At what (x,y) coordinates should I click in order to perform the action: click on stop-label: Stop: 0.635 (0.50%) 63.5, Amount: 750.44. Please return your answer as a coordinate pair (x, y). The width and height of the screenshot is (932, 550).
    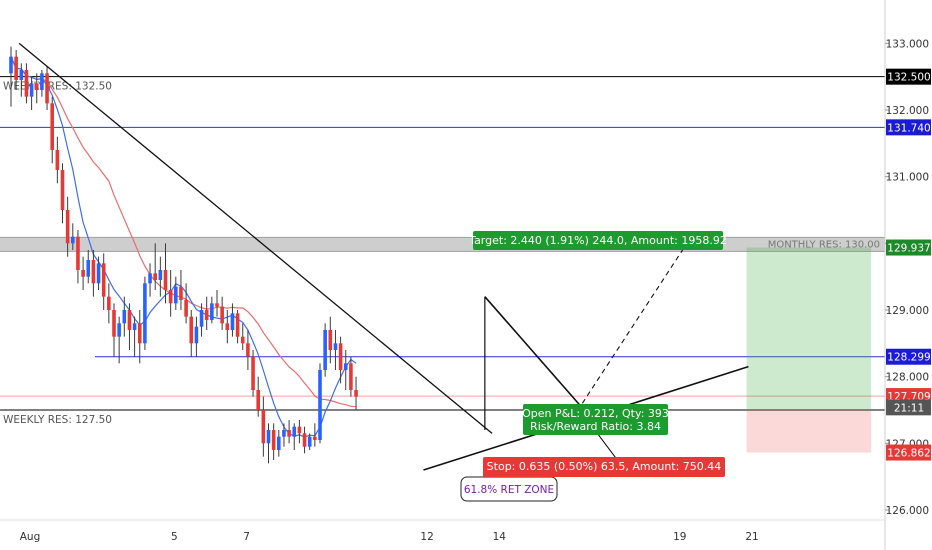
    Looking at the image, I should click on (604, 467).